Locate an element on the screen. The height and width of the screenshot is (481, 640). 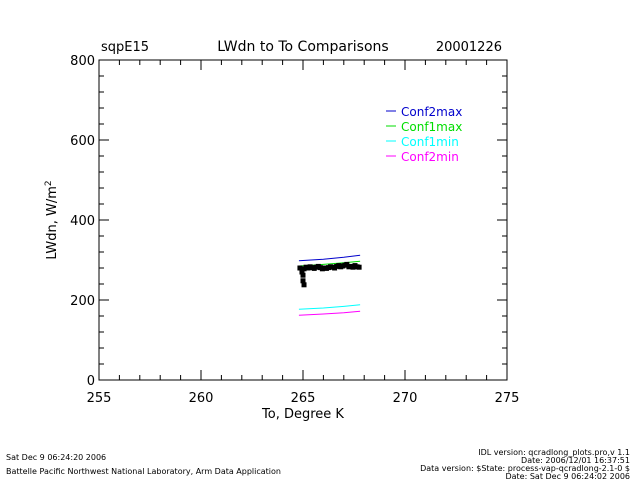
y-tick-label: 600 is located at coordinates (82, 141).